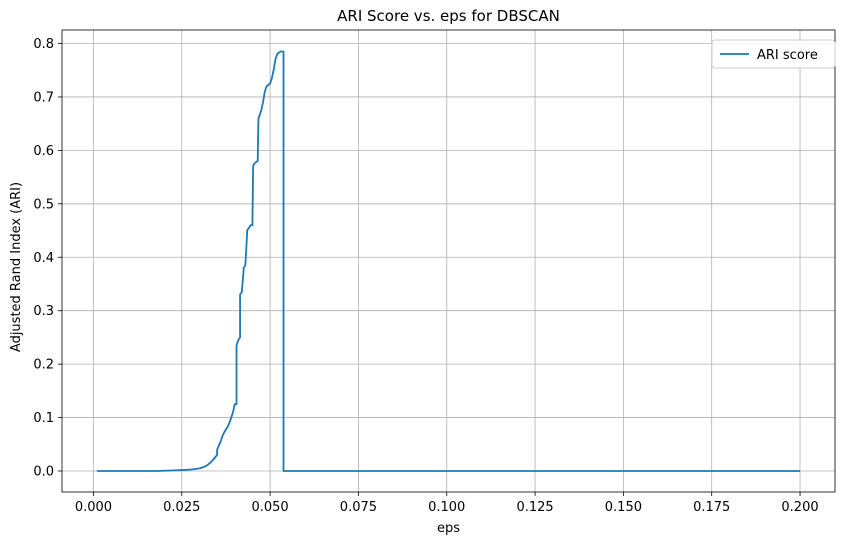 This screenshot has height=549, width=846. Describe the element at coordinates (43, 472) in the screenshot. I see `y-tick-label: 0.0` at that location.